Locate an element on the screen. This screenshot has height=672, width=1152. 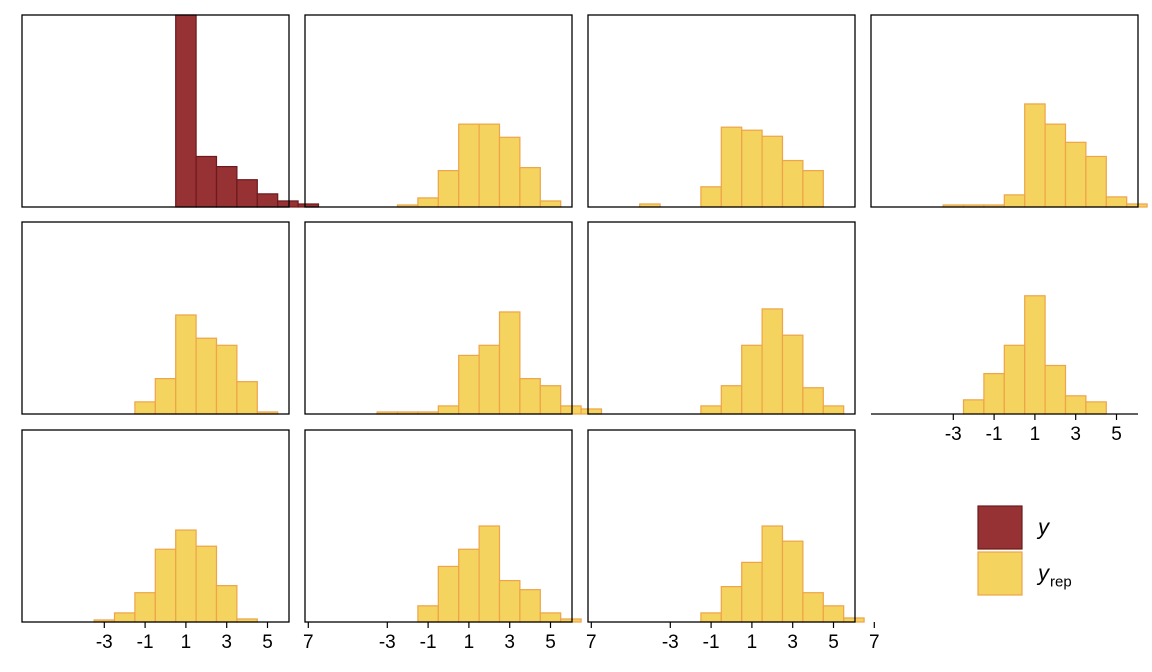
histogram-panel-10: -3 -1 1 3 5 7 is located at coordinates (450, 541).